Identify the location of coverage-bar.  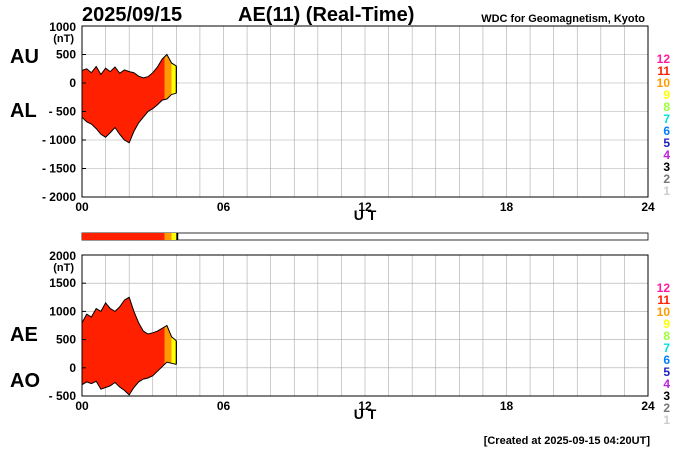
(365, 236).